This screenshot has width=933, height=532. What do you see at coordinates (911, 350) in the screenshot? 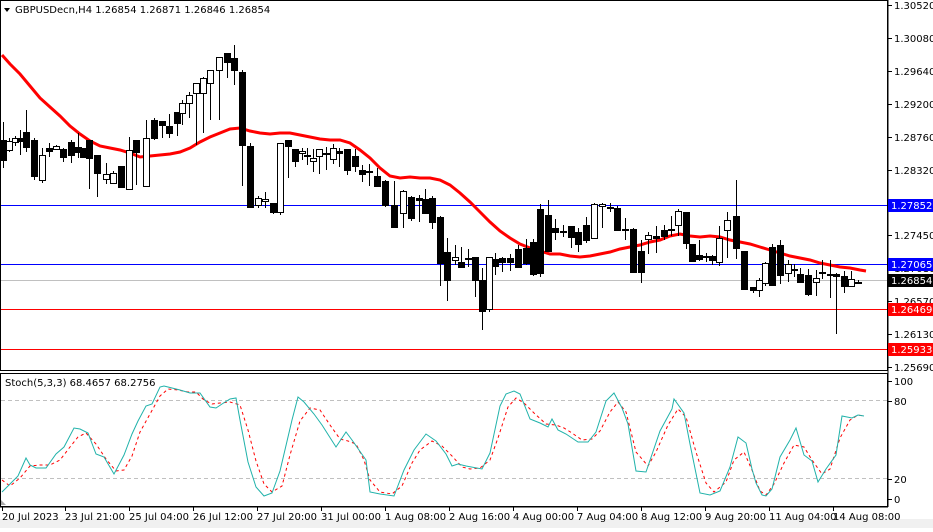
I see `price-tag-label: 1.25933` at bounding box center [911, 350].